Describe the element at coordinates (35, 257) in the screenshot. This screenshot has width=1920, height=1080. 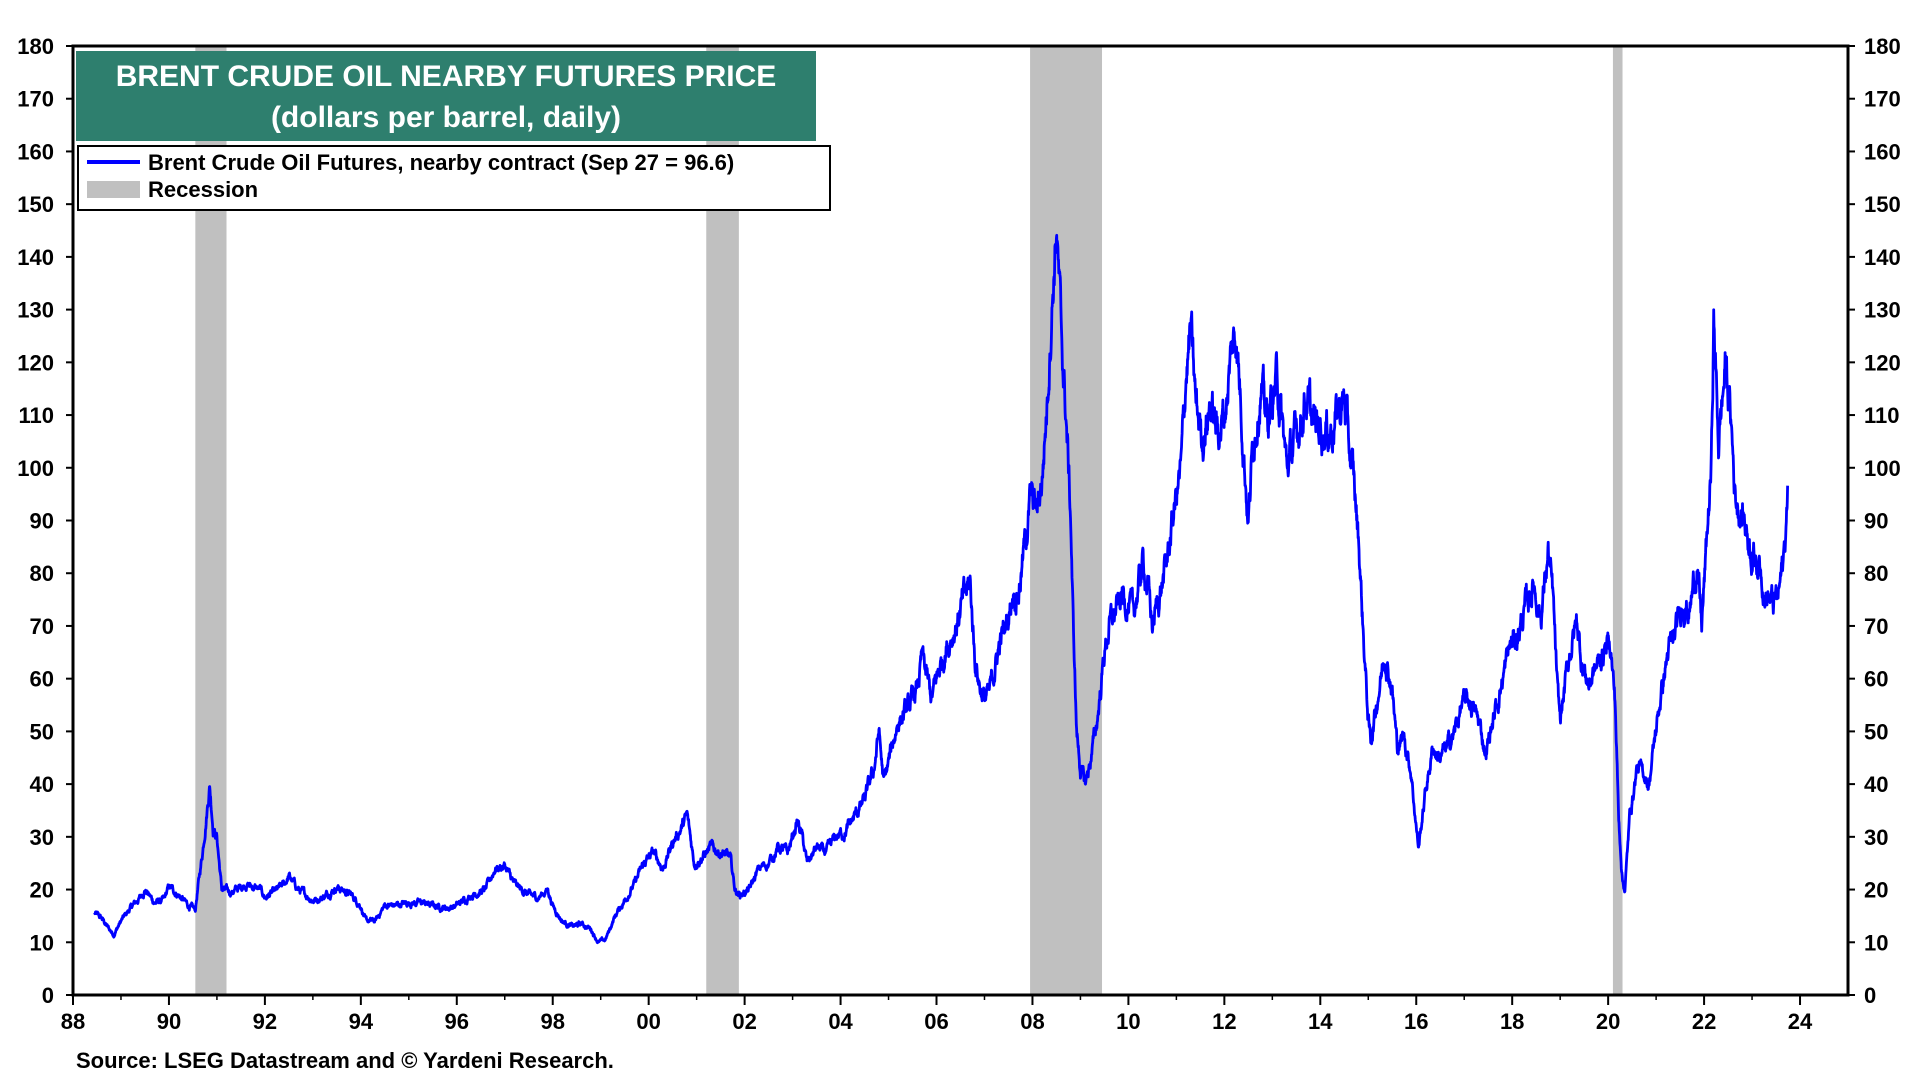
I see `left-tick-label: 140` at that location.